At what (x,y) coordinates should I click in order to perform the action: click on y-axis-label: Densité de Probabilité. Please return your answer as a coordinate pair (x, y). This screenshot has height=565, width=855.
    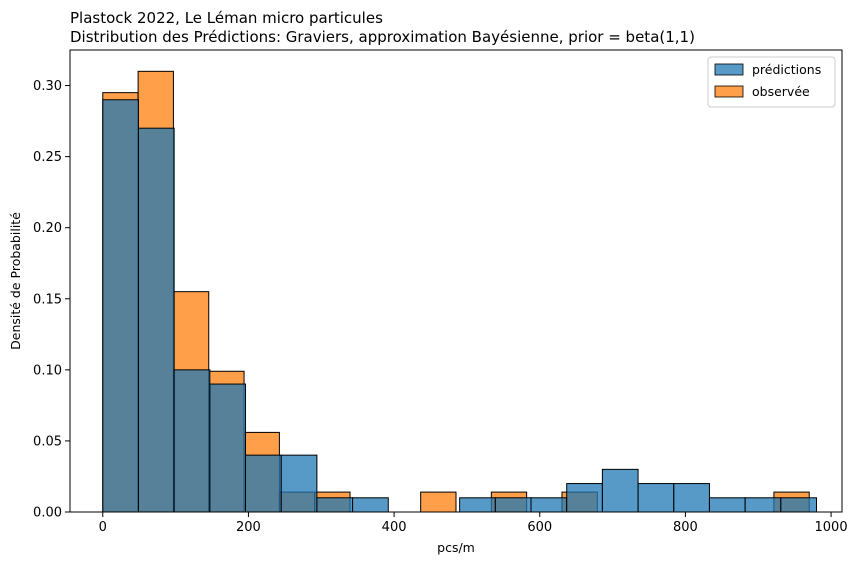
    Looking at the image, I should click on (15, 281).